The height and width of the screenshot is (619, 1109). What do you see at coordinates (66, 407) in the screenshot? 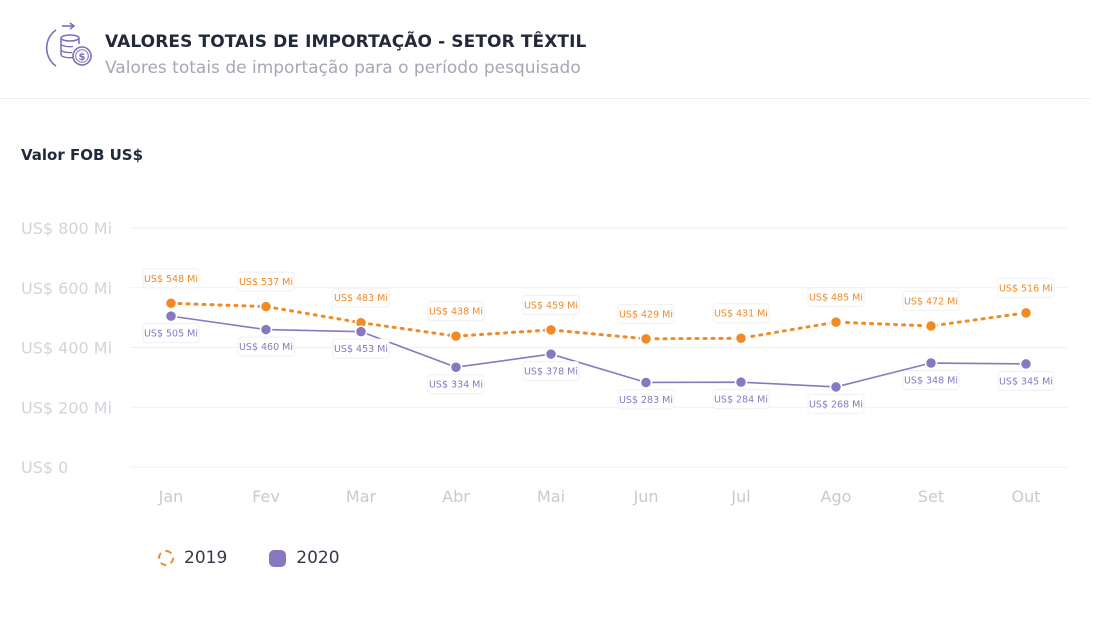
I see `y-tick-label: US$ 200 Mi` at bounding box center [66, 407].